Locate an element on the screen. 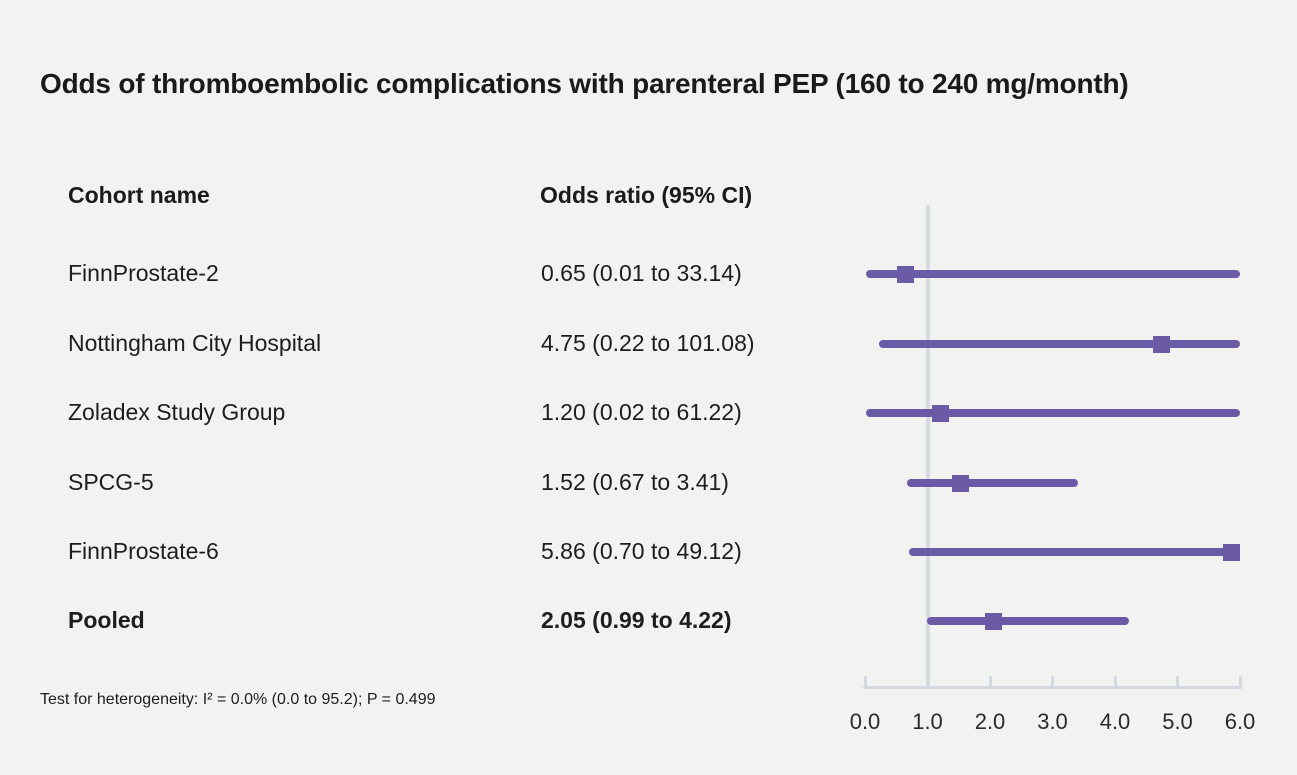 The image size is (1297, 775). axis-tick-label: 4.0 is located at coordinates (1115, 721).